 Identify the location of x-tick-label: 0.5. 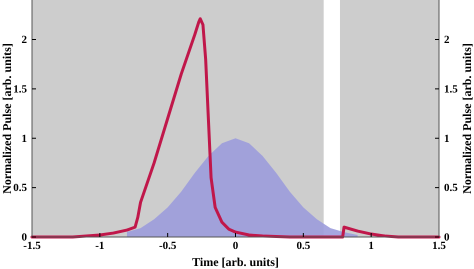
(303, 246).